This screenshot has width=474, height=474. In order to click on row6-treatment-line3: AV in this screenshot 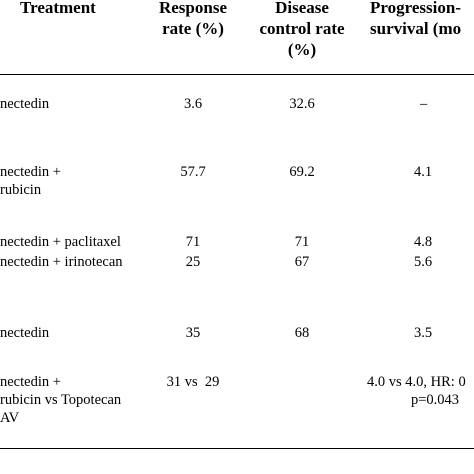, I will do `click(10, 418)`.